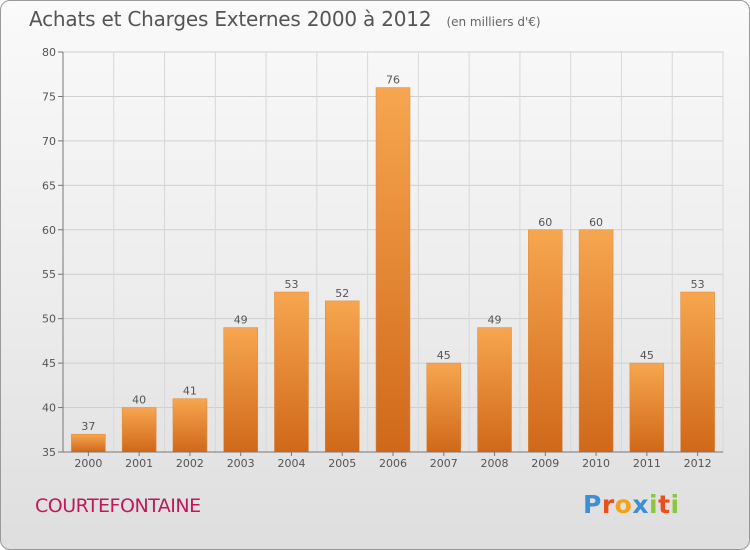 The image size is (750, 550). Describe the element at coordinates (444, 463) in the screenshot. I see `x-tick-label-2007: 2007` at that location.